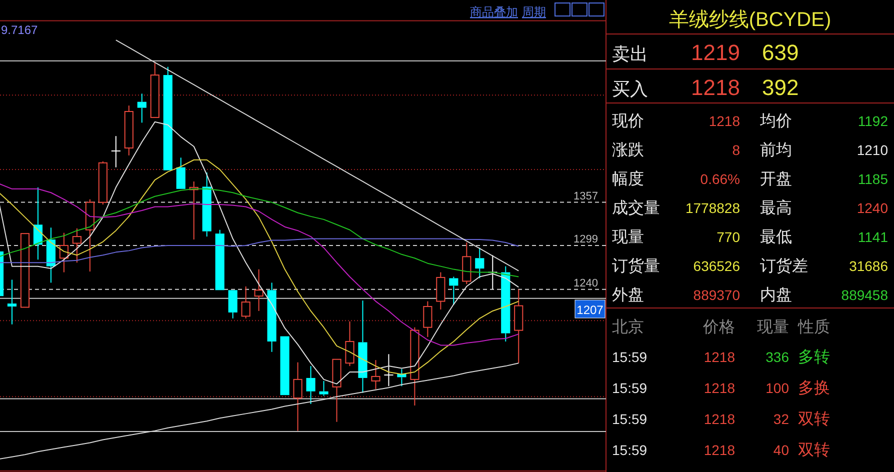 The height and width of the screenshot is (472, 894). I want to click on text: 订货差, so click(784, 266).